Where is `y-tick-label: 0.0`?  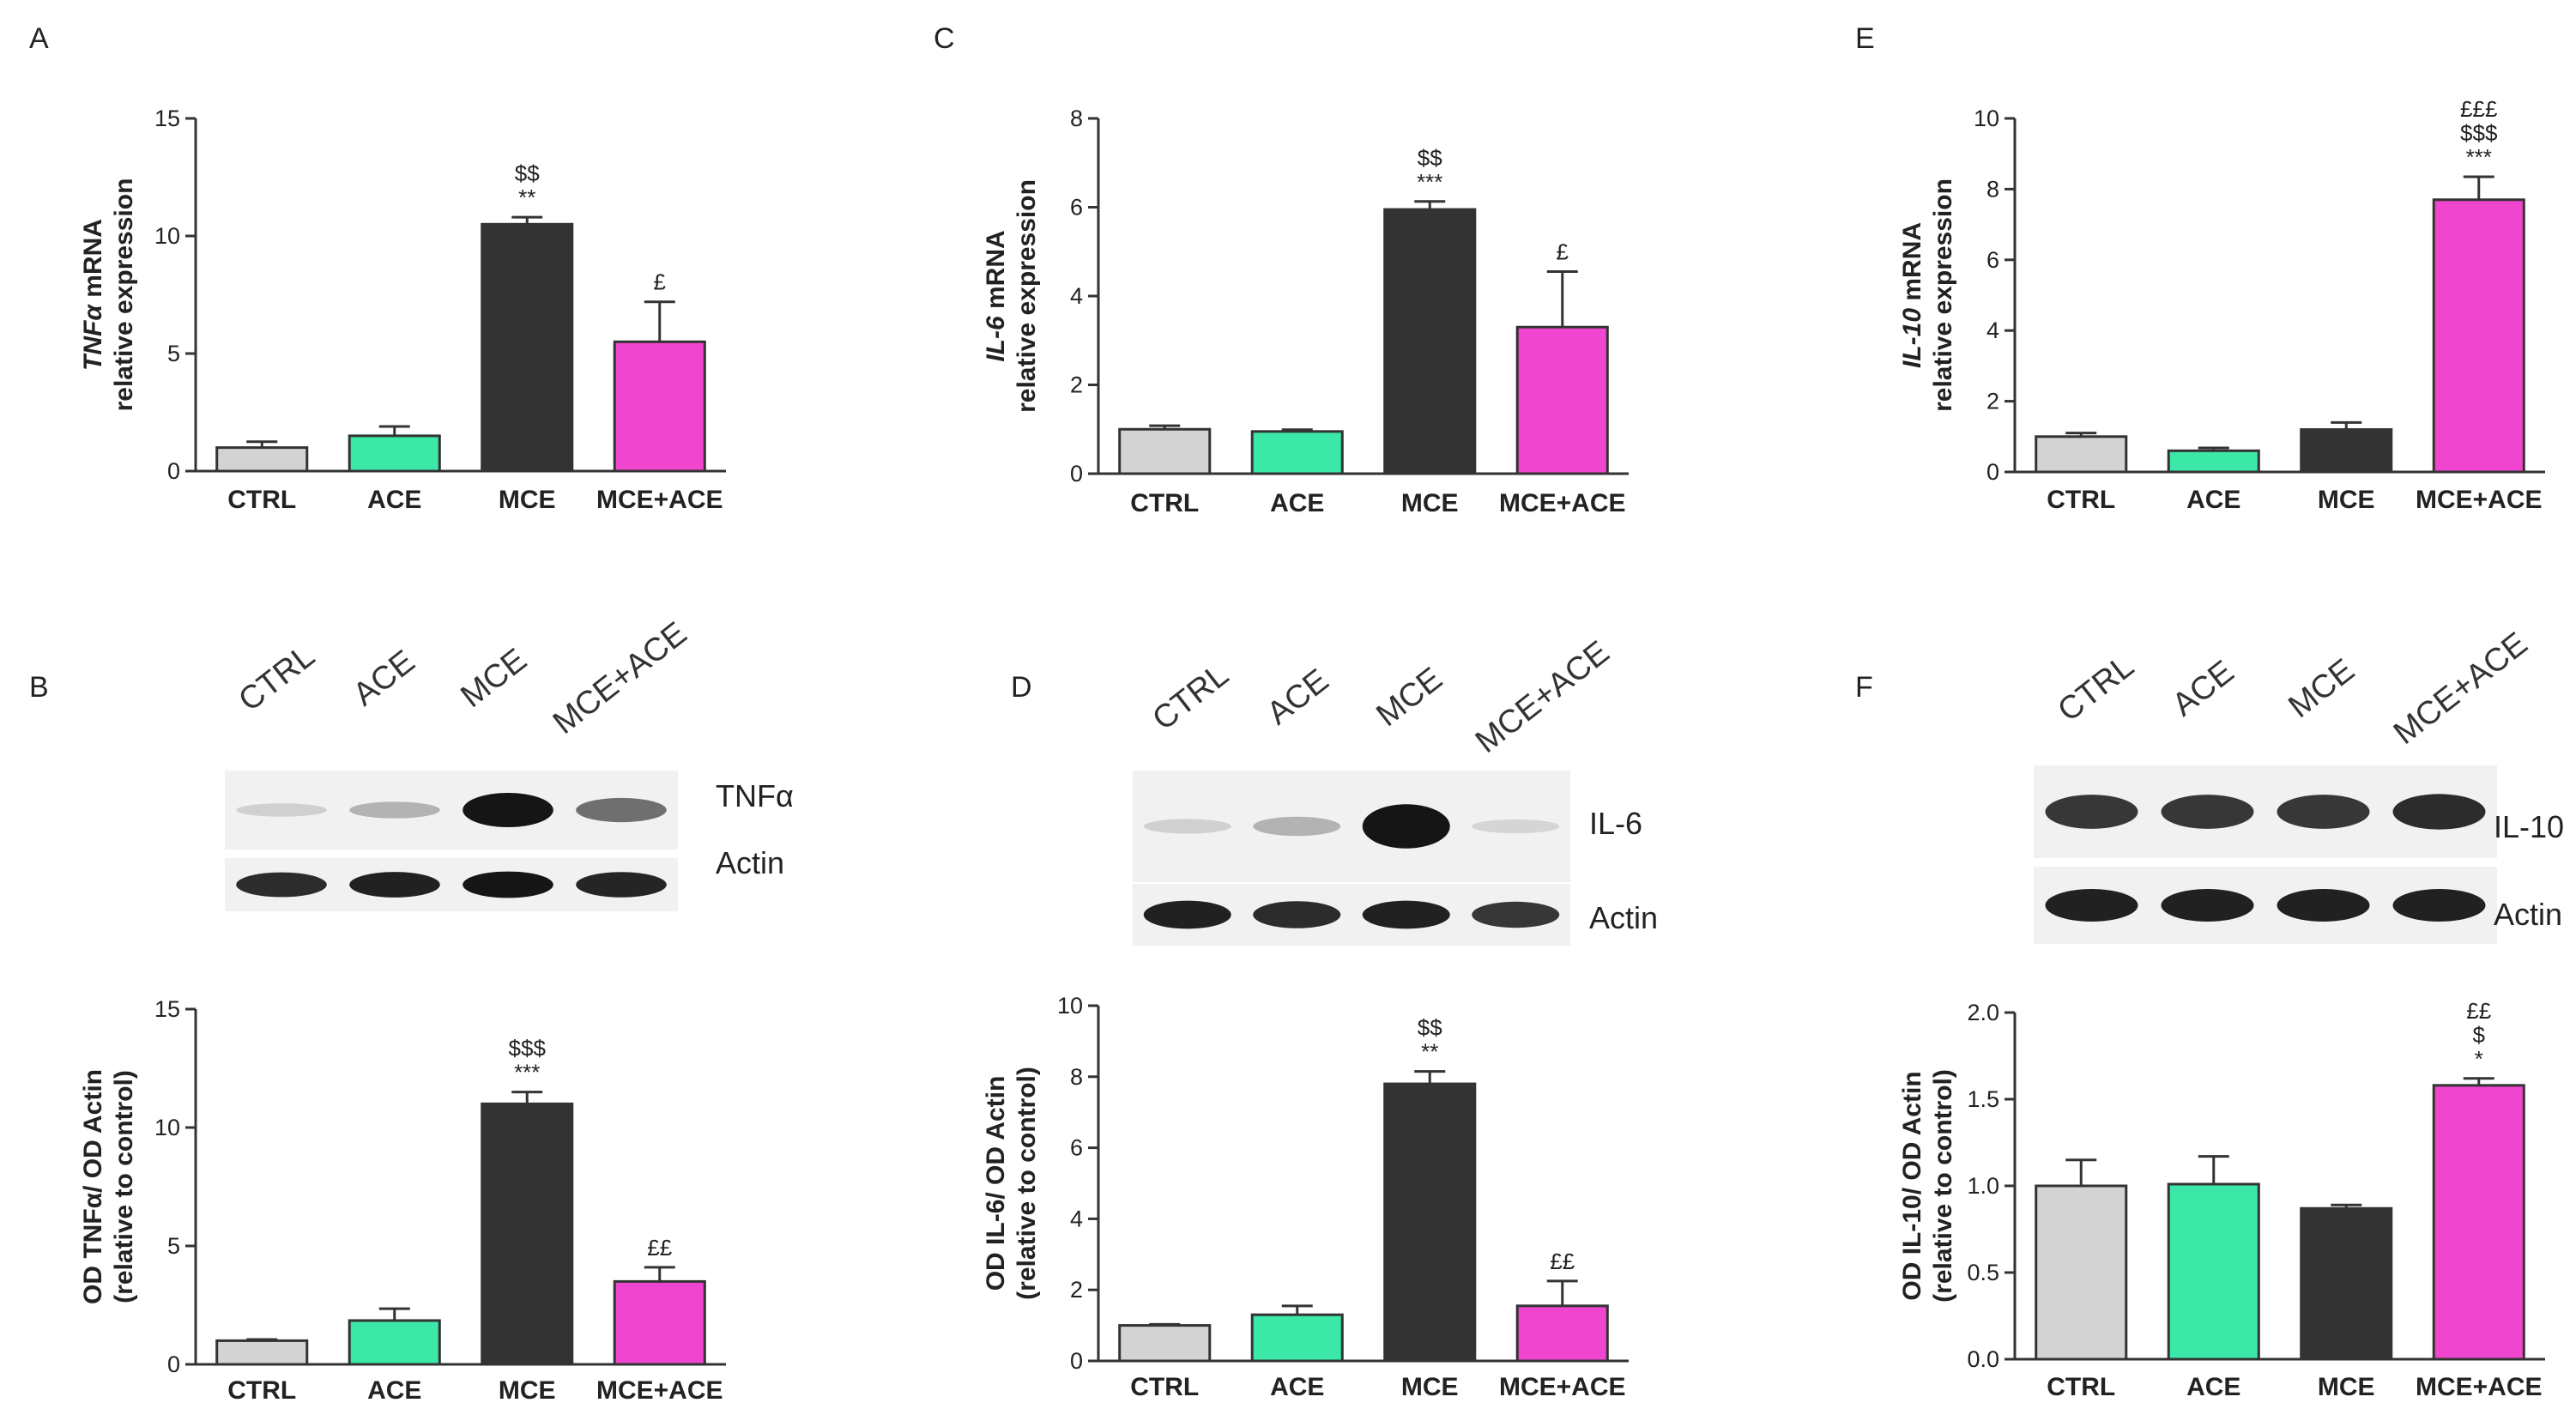 y-tick-label: 0.0 is located at coordinates (1983, 1359).